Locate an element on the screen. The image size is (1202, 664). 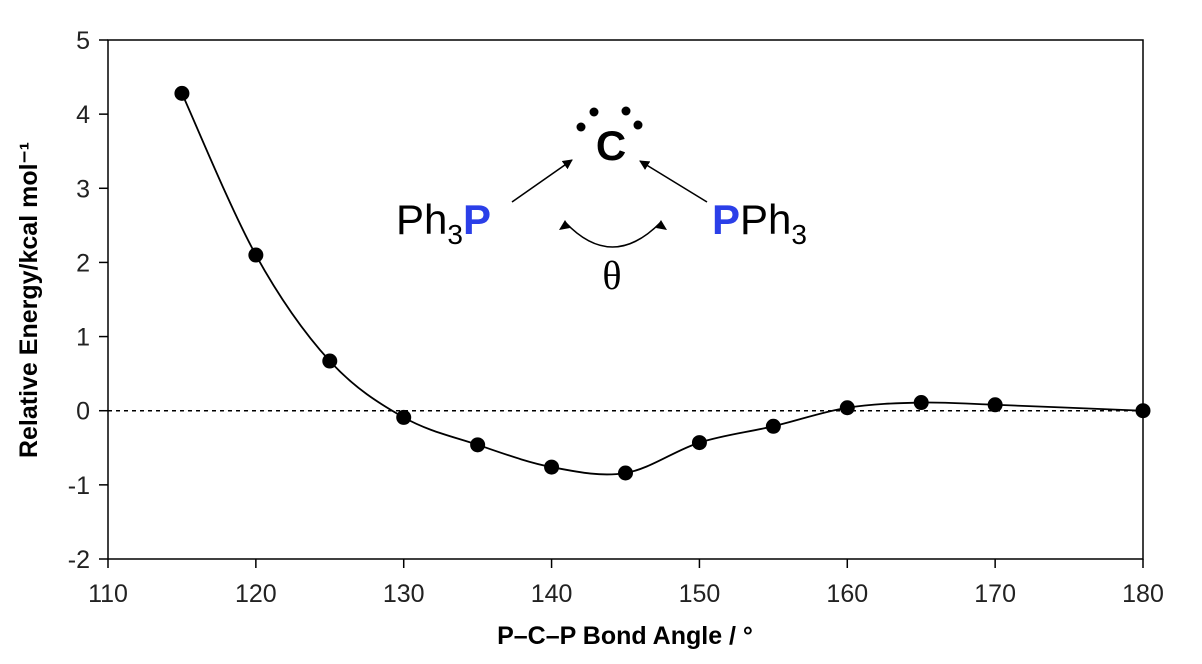
right-dative-bond-arrow is located at coordinates (673, 181).